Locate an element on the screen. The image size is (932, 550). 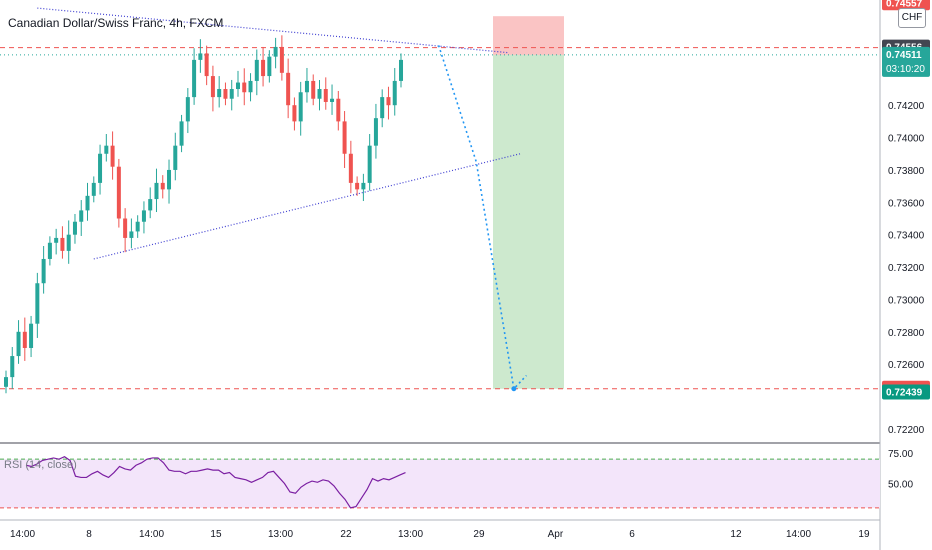
time-tick-label: 15 is located at coordinates (216, 534).